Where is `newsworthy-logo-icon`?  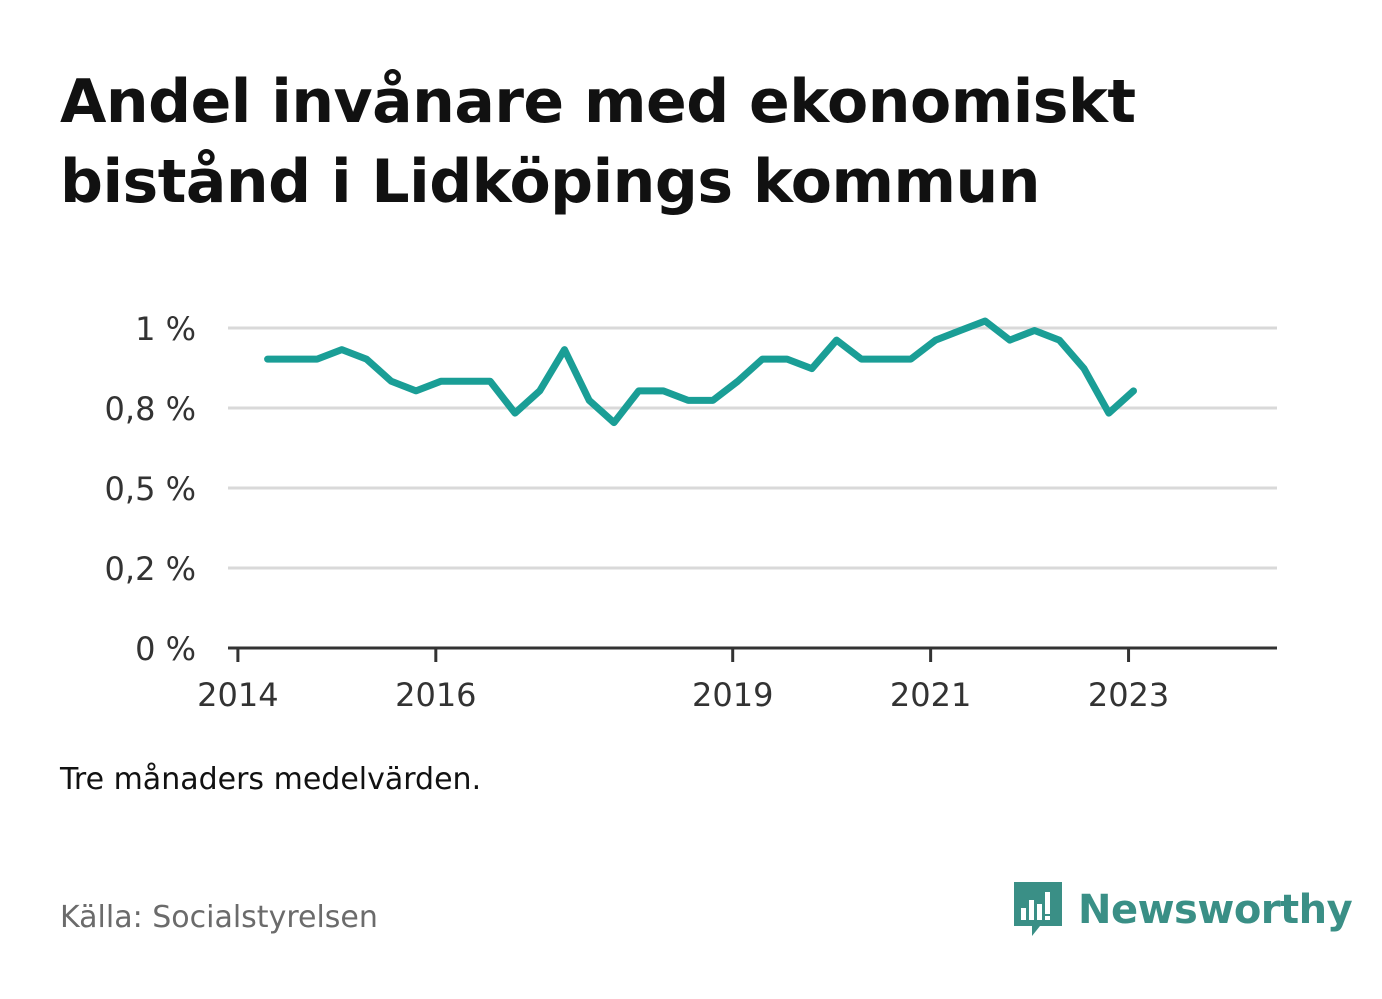
newsworthy-logo-icon is located at coordinates (1038, 909).